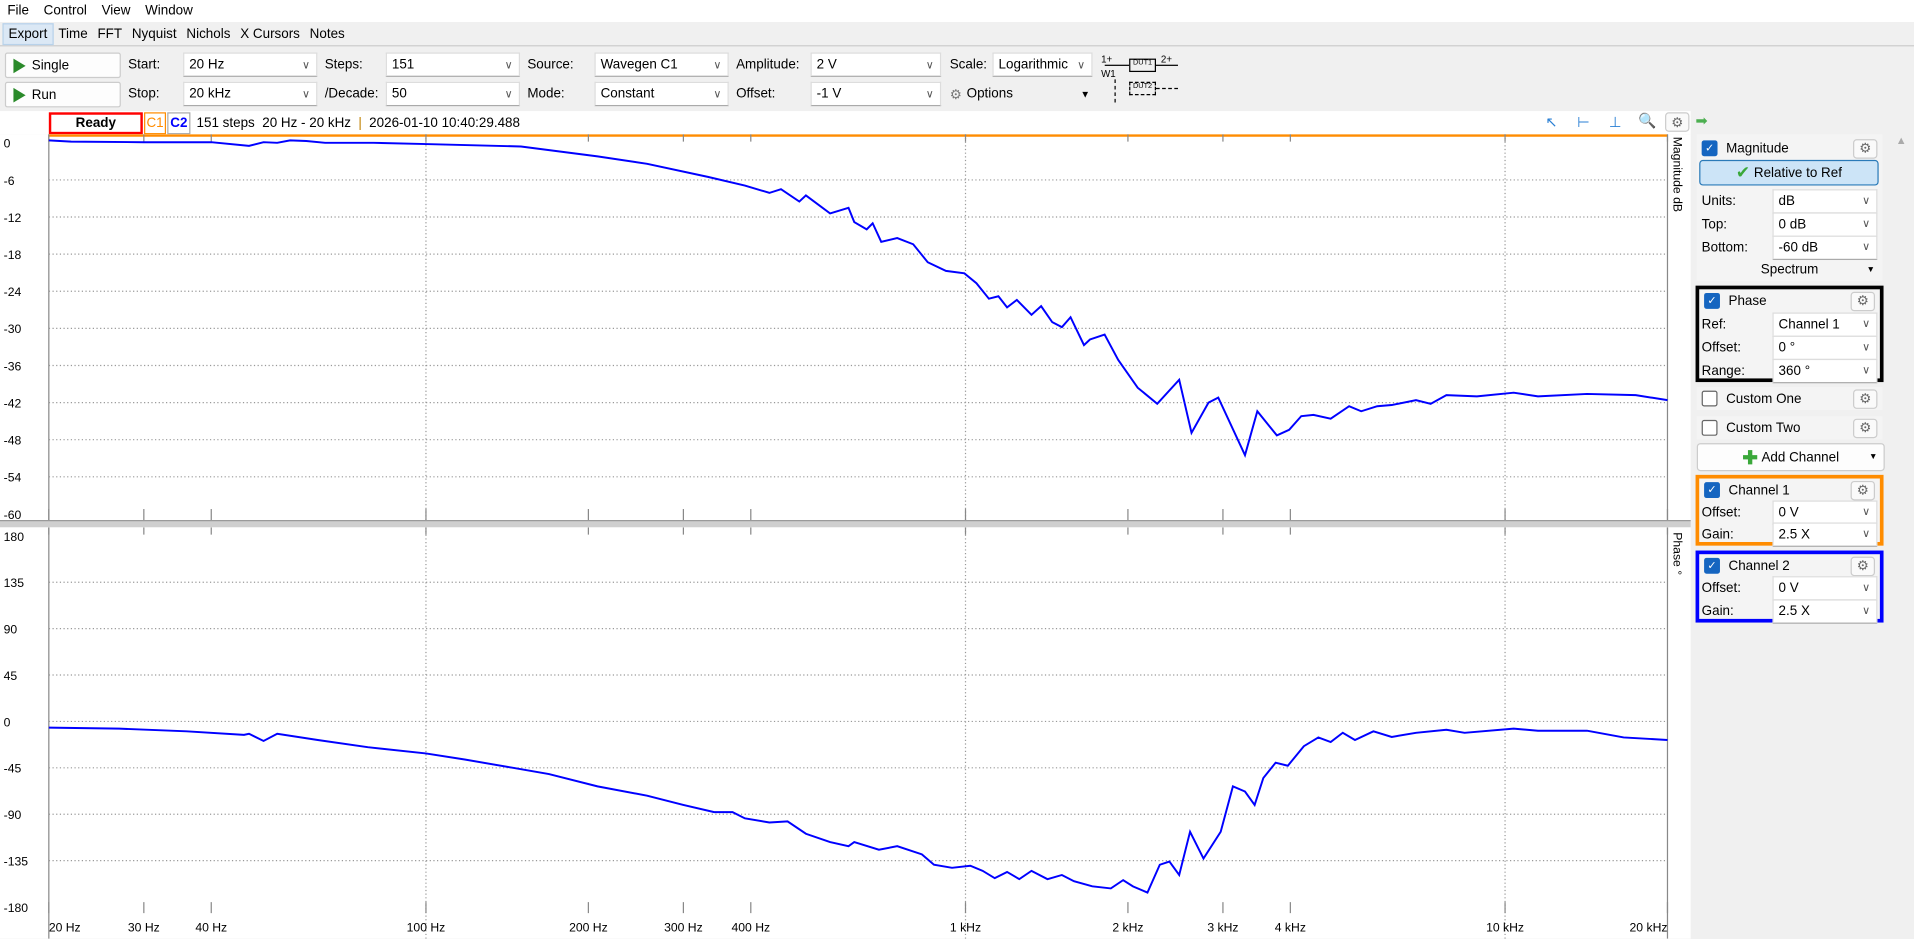  I want to click on tab-export: Export, so click(28, 33).